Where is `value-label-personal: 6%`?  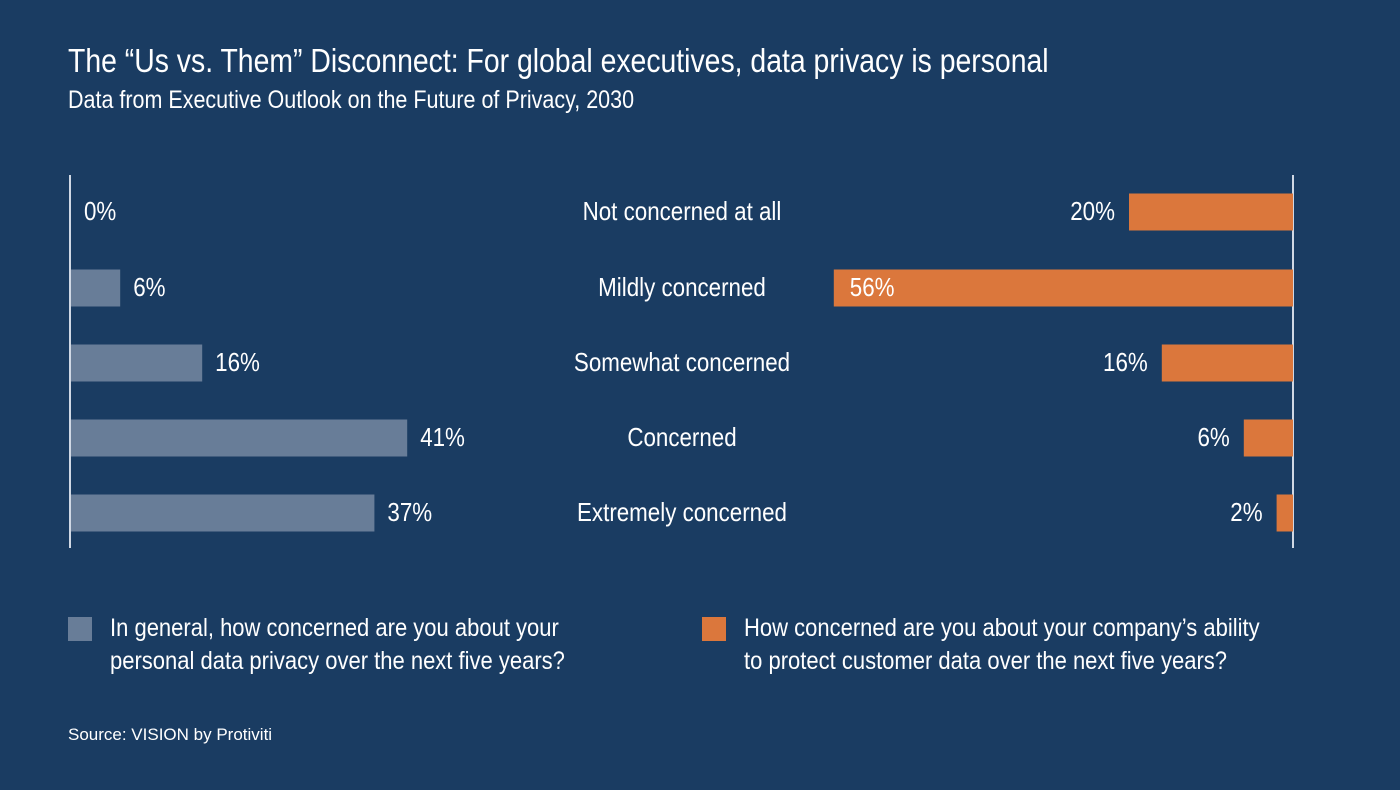 value-label-personal: 6% is located at coordinates (149, 288).